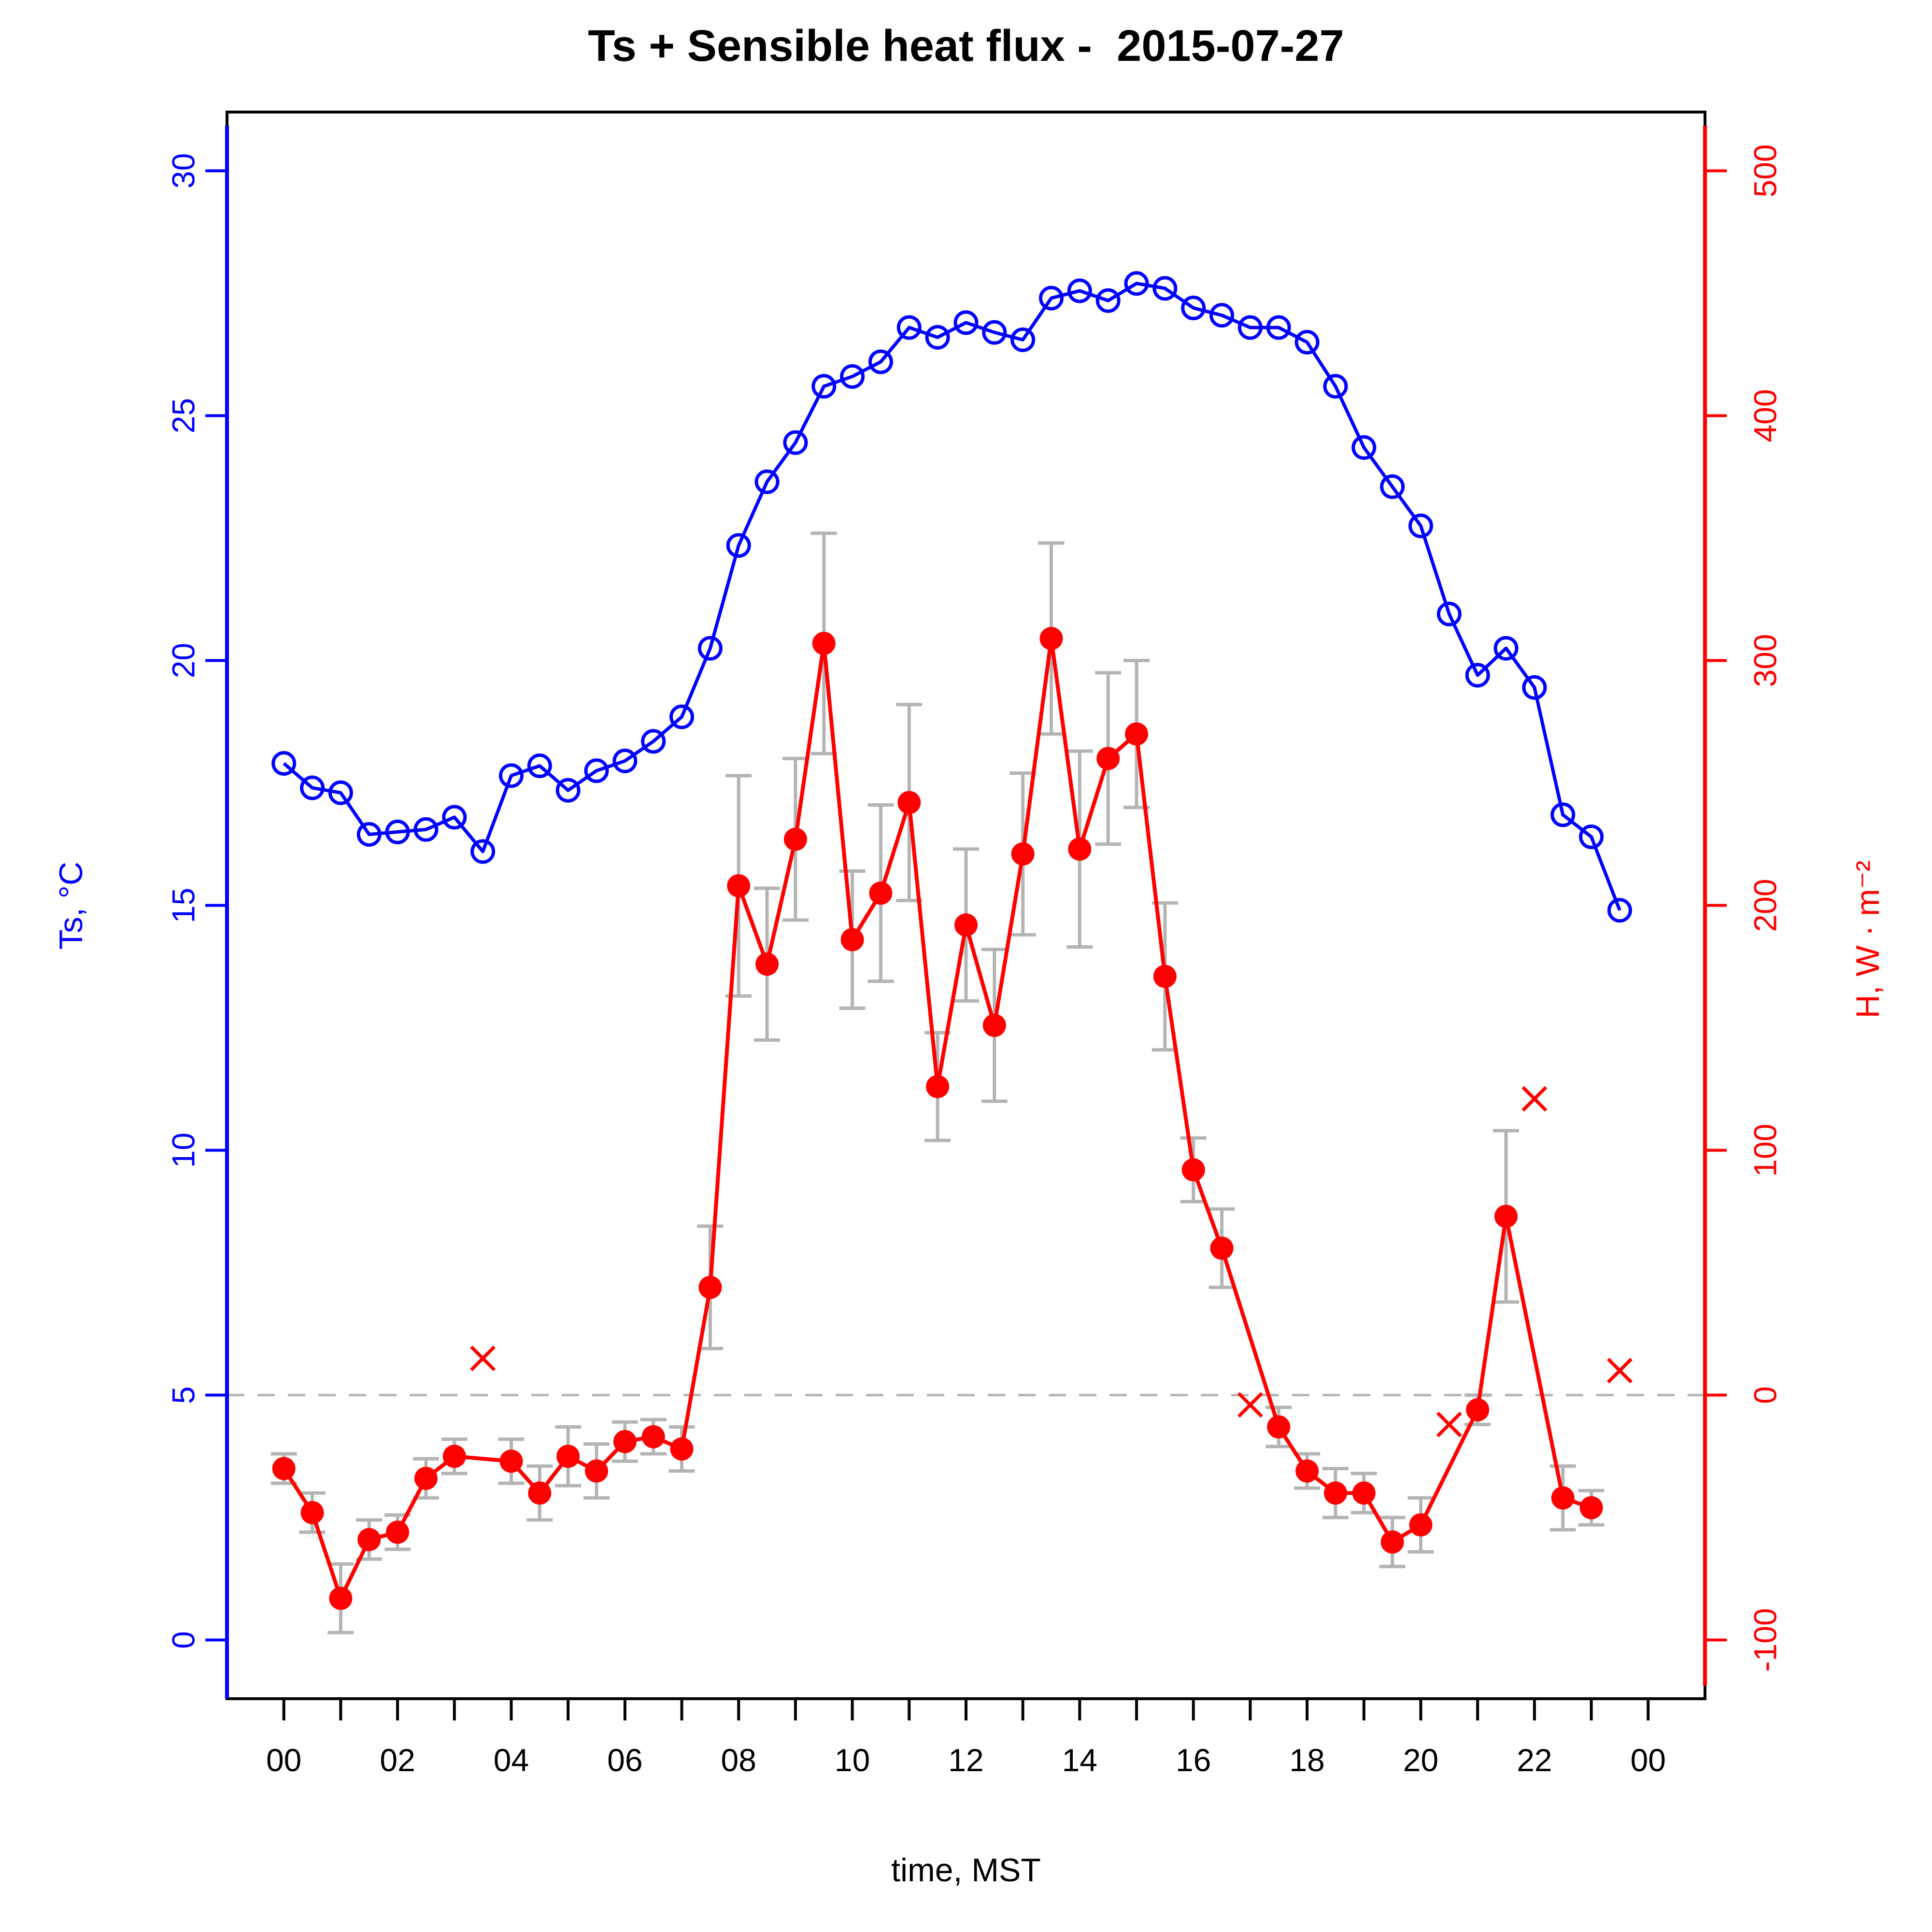  What do you see at coordinates (183, 1395) in the screenshot?
I see `left-tick-label: 5` at bounding box center [183, 1395].